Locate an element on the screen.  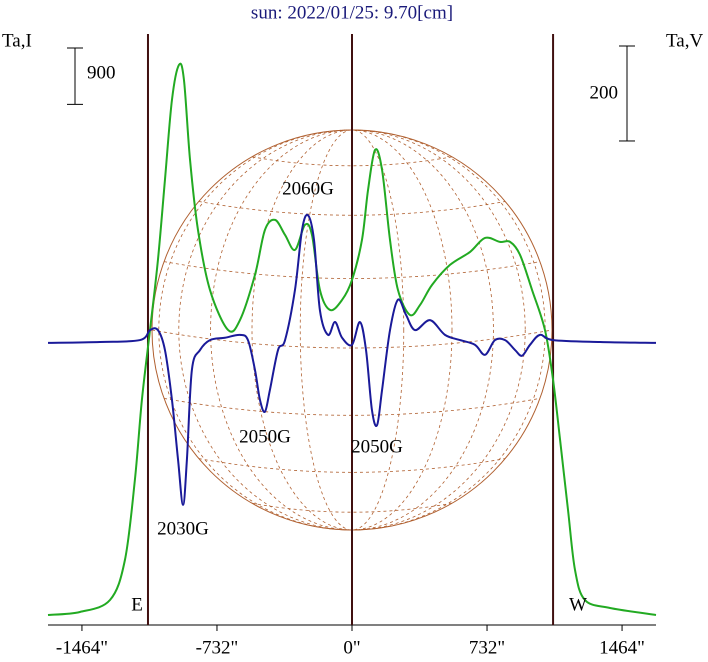
meridian is located at coordinates (352, 330).